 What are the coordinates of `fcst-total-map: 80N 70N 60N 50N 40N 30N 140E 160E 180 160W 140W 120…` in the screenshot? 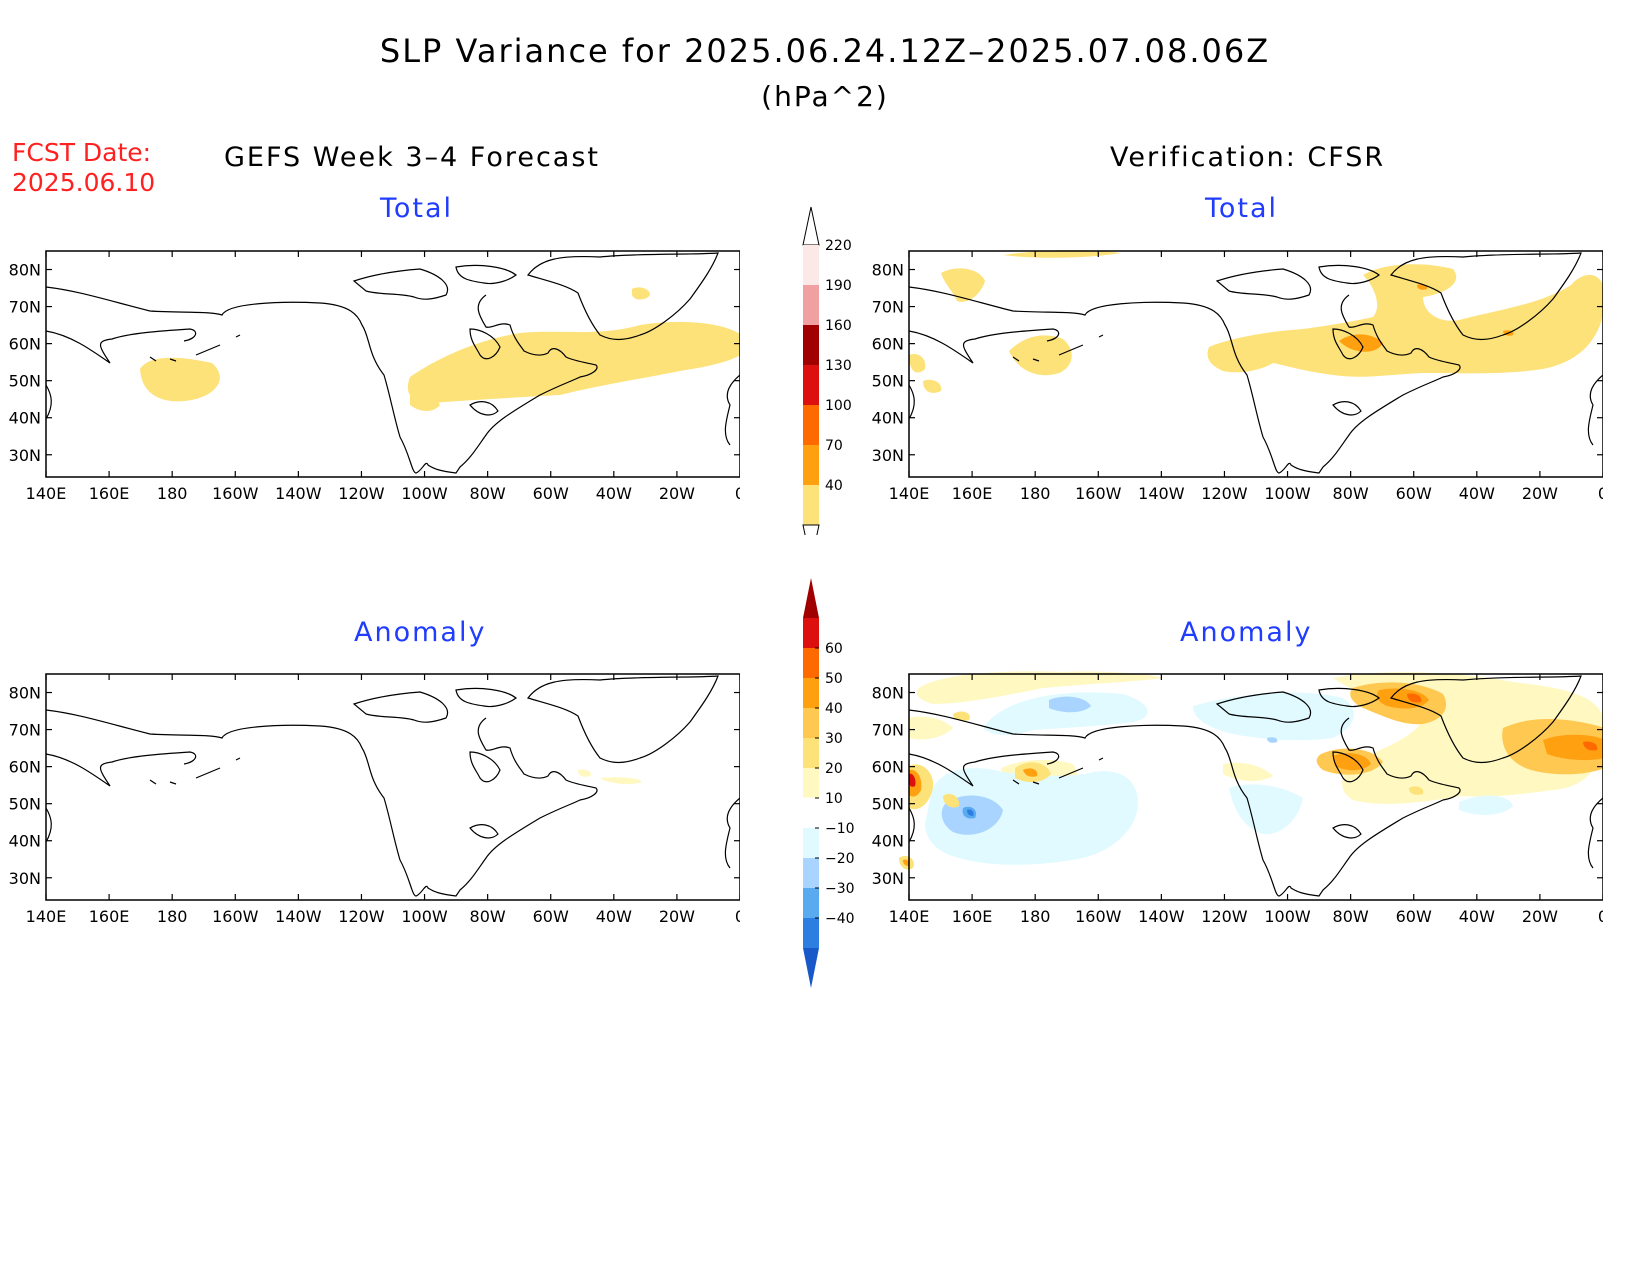 It's located at (374, 376).